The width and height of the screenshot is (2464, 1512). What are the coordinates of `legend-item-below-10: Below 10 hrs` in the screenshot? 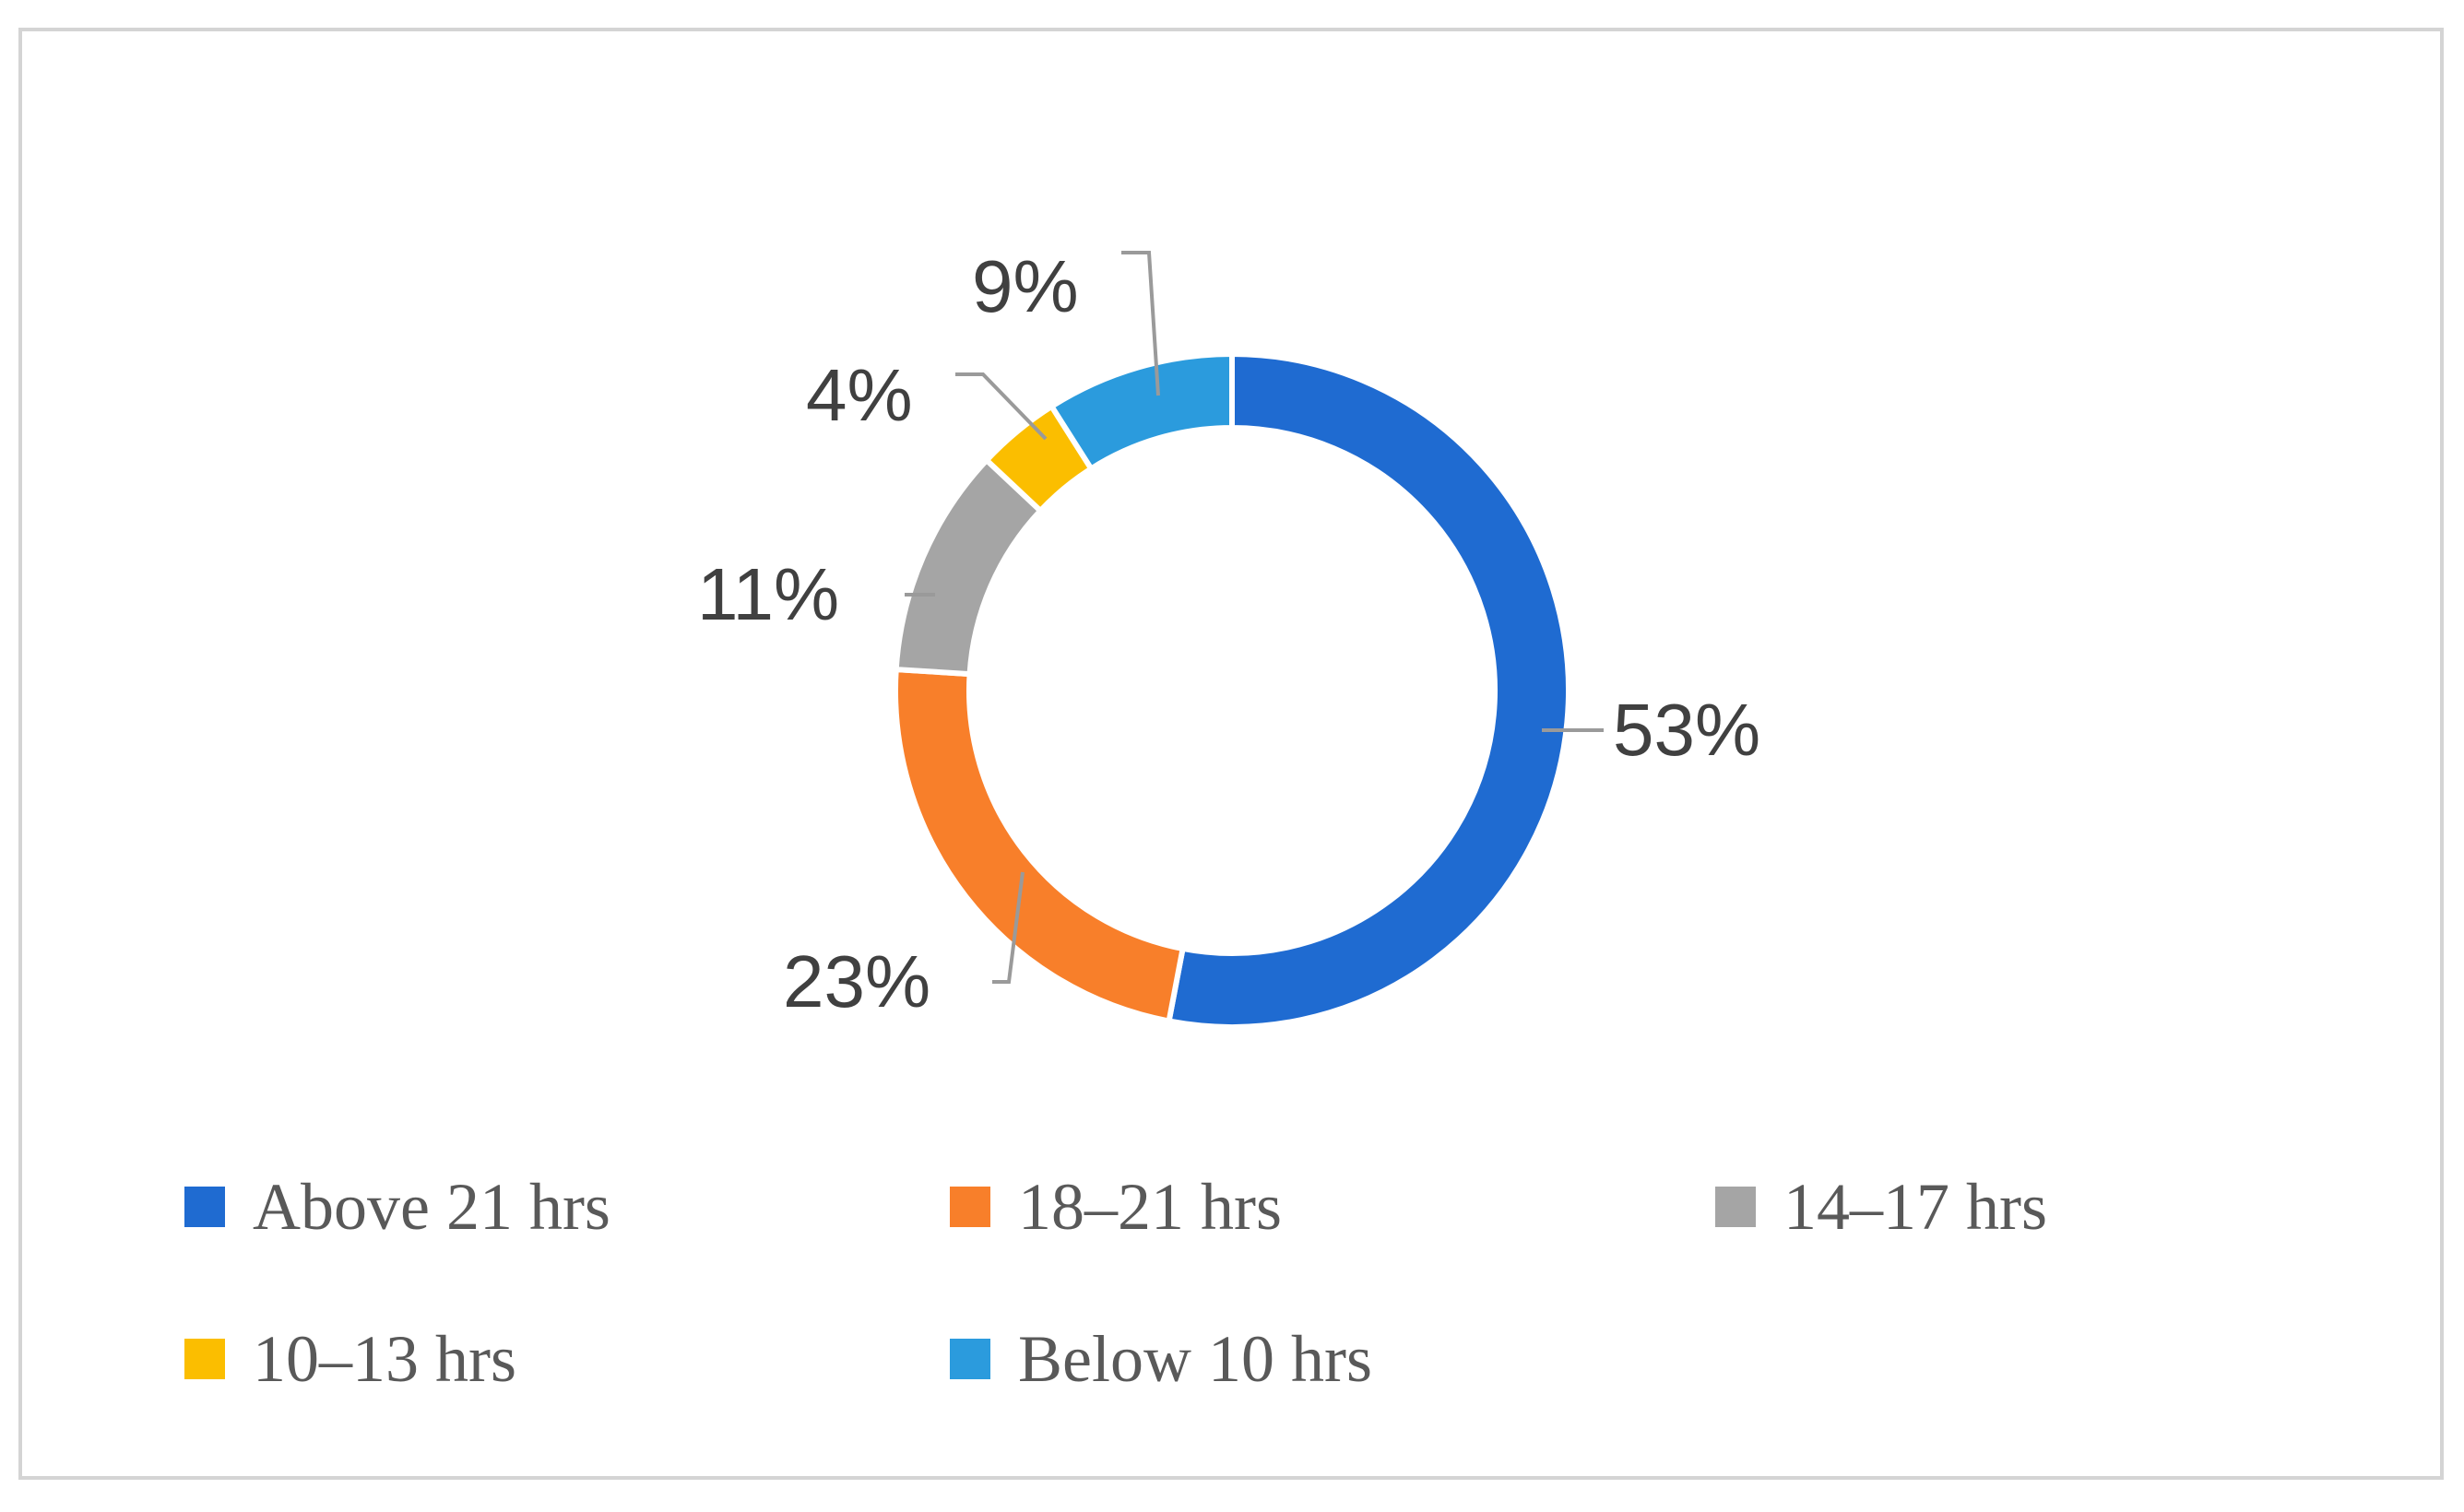 It's located at (1161, 1359).